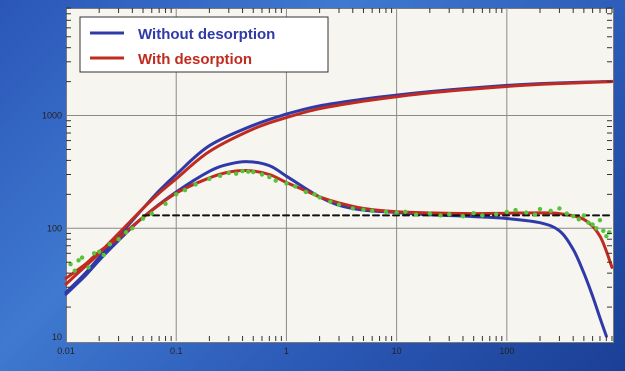 The height and width of the screenshot is (371, 625). I want to click on x-tick-label: 1, so click(286, 351).